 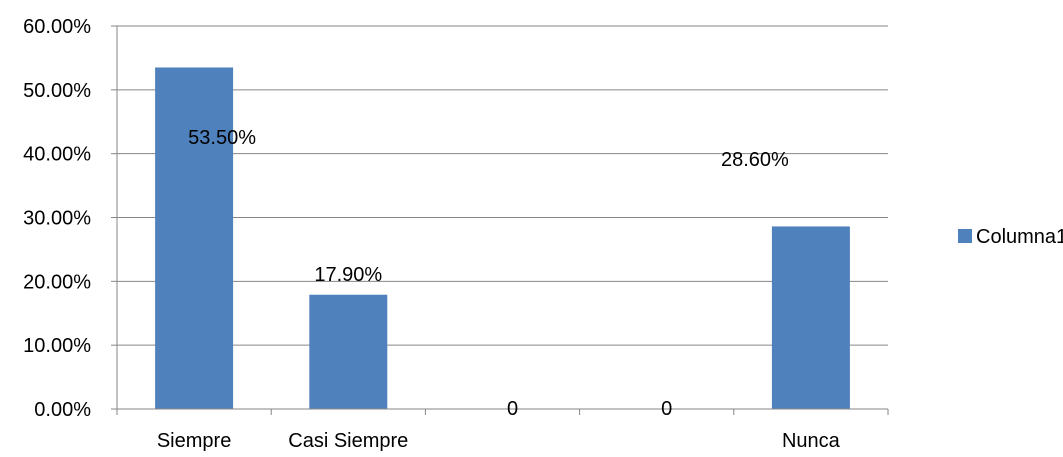 I want to click on legend-label: Columna1, so click(x=1019, y=237).